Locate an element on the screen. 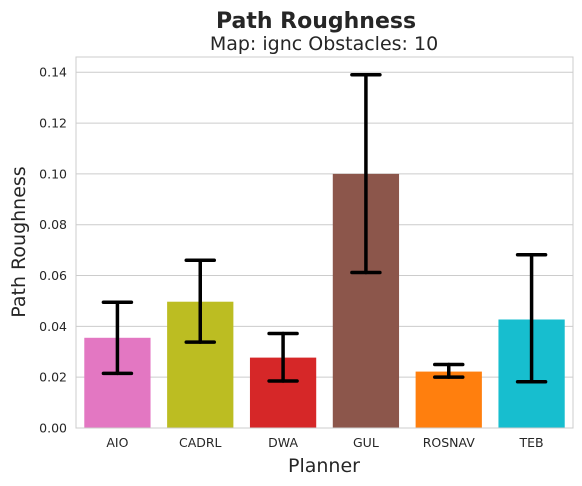  x-tick-label: AIO is located at coordinates (117, 442).